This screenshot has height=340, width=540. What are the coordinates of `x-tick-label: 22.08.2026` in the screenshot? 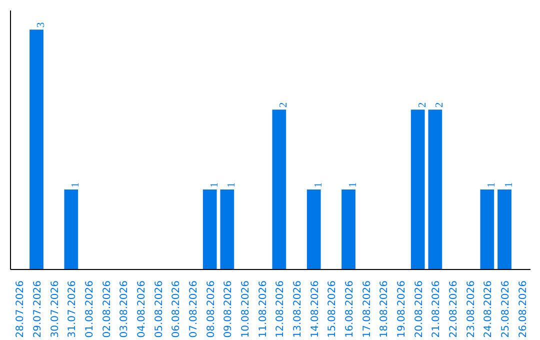 It's located at (454, 309).